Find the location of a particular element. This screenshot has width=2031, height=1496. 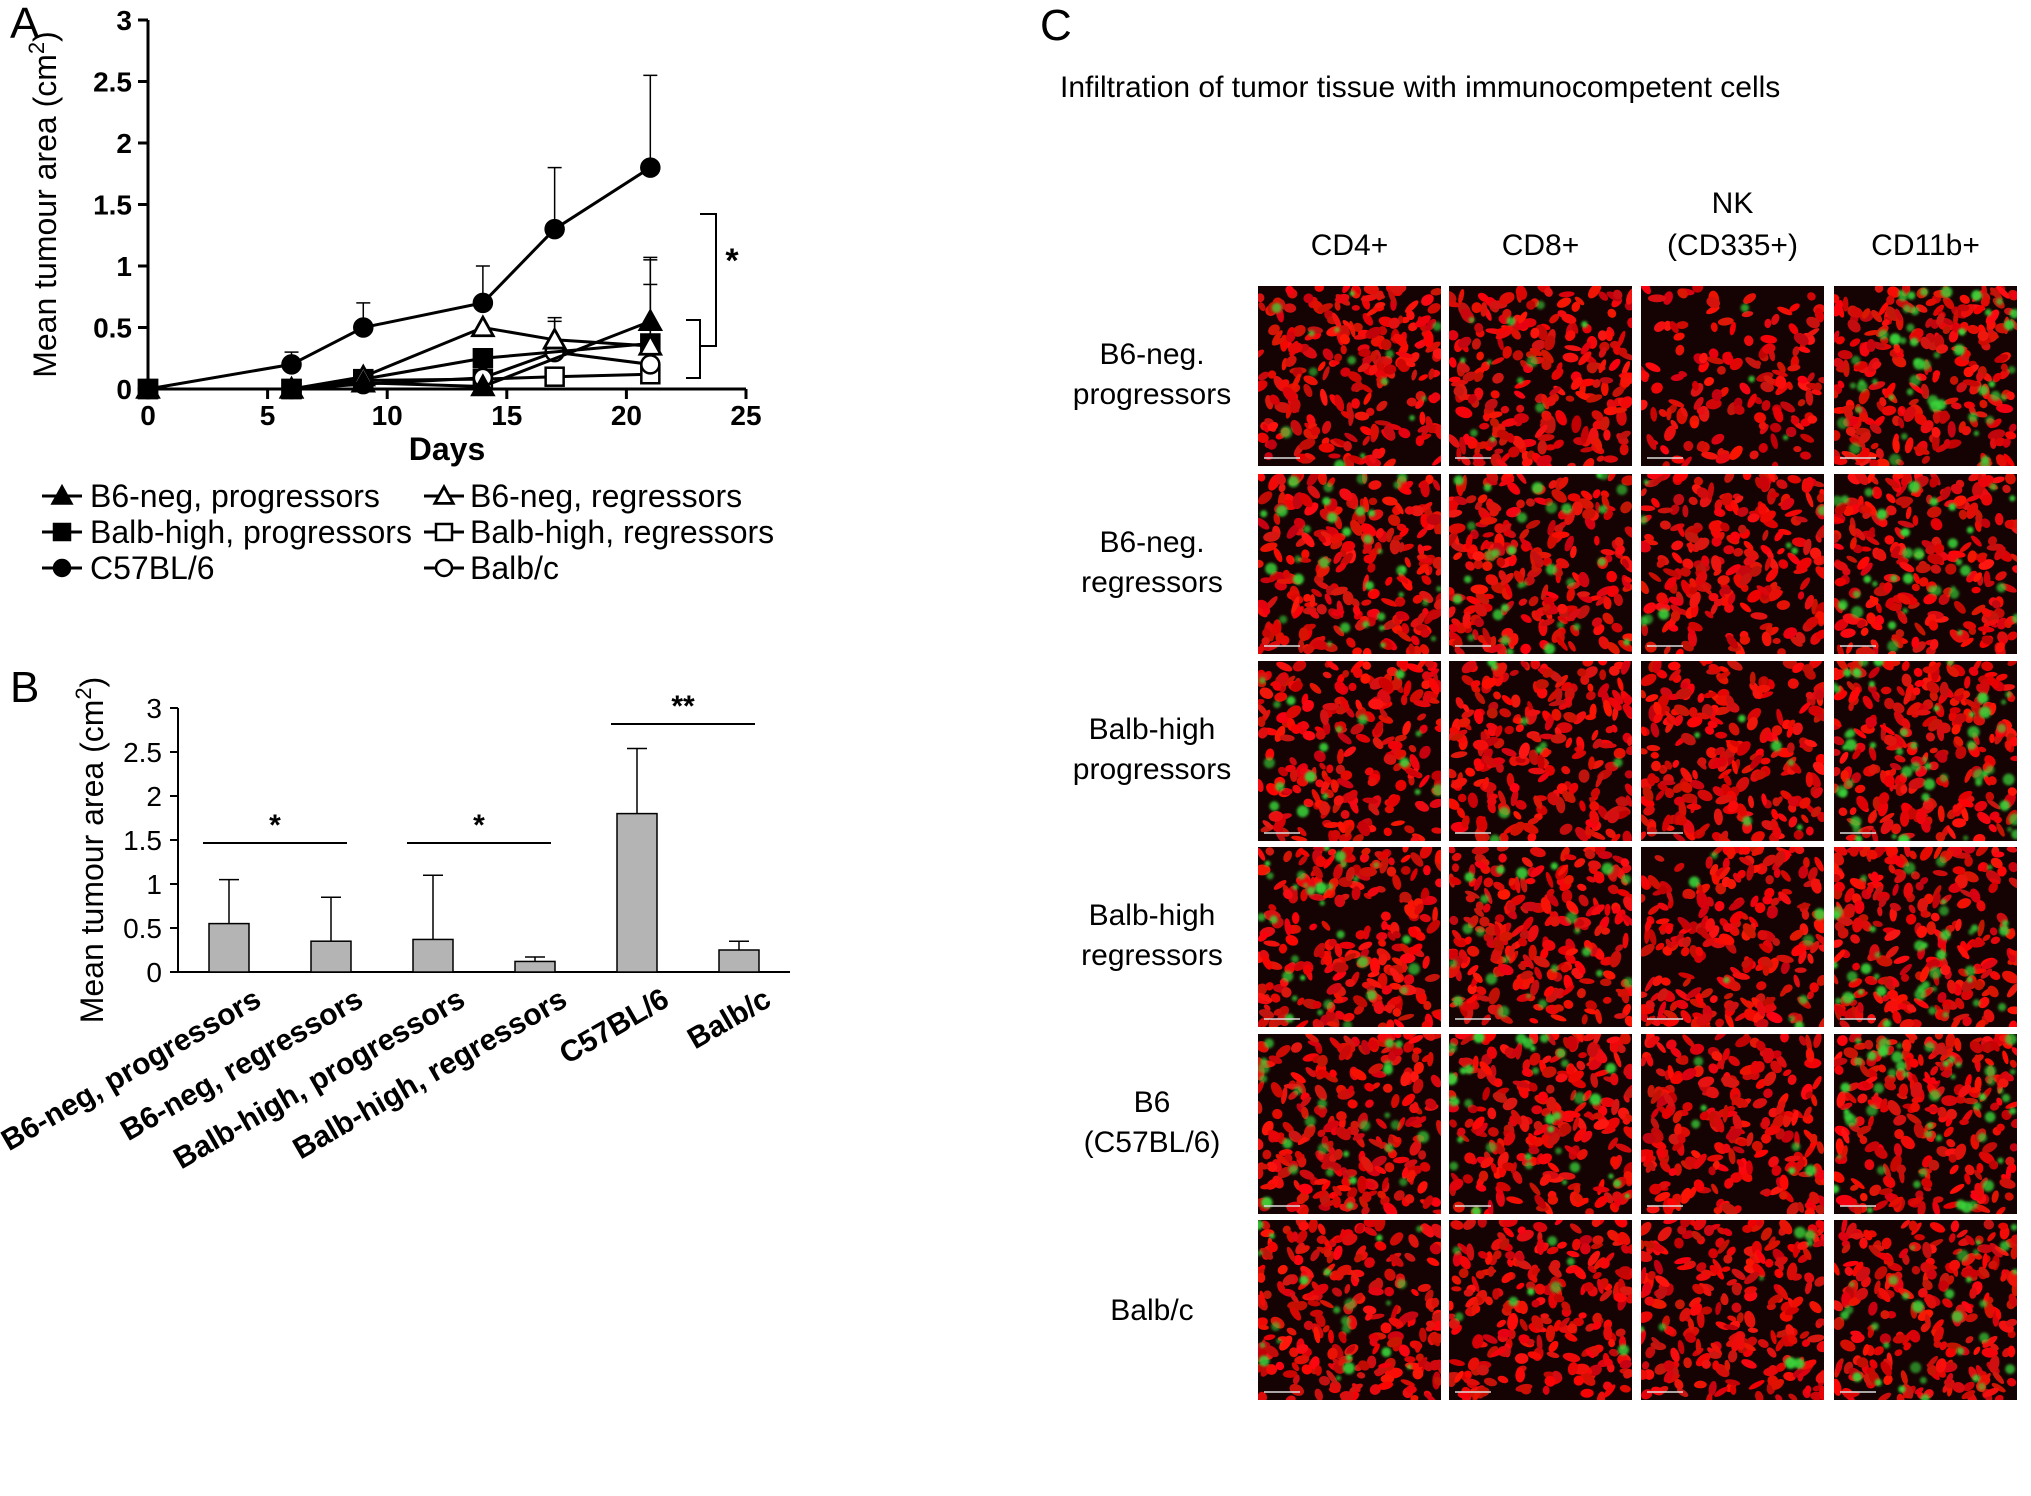

legend-label: Balb-high, regressors is located at coordinates (622, 532).